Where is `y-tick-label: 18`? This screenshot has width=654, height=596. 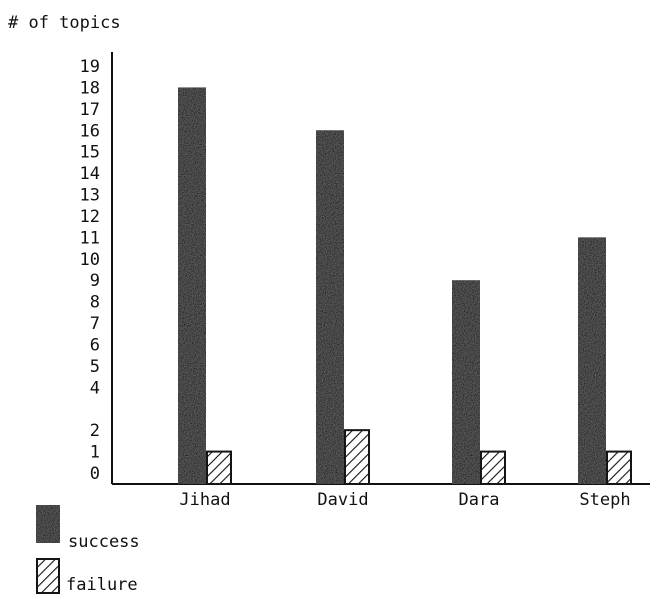 y-tick-label: 18 is located at coordinates (90, 88).